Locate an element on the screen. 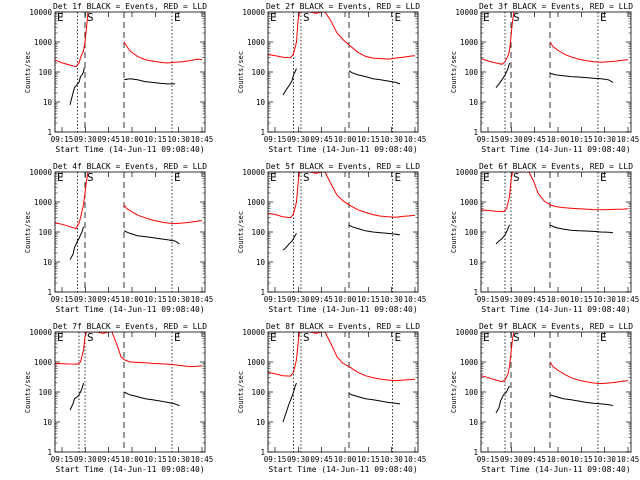  chart-title: Det 8f BLACK = Events, RED = LLD is located at coordinates (343, 326).